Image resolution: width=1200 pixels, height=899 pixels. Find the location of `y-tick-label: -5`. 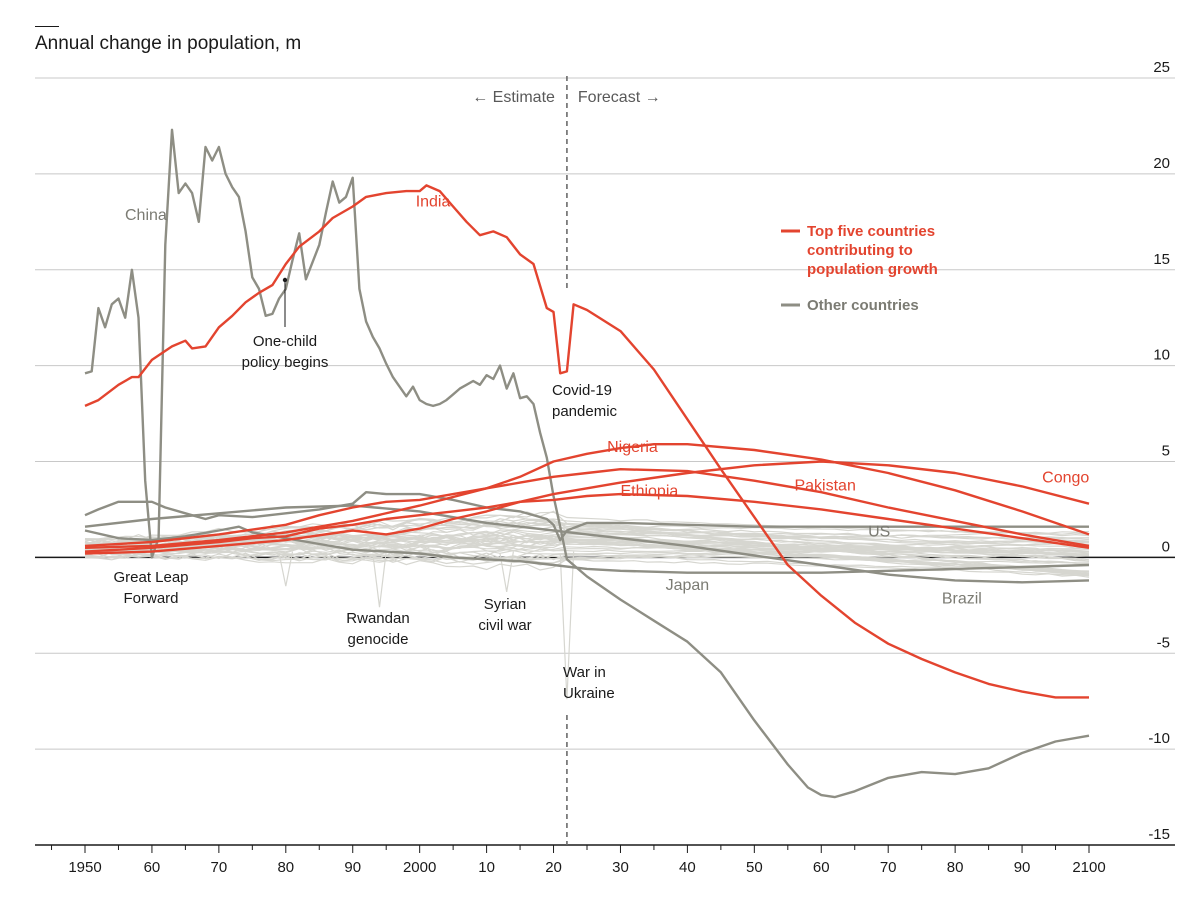

y-tick-label: -5 is located at coordinates (1163, 642).